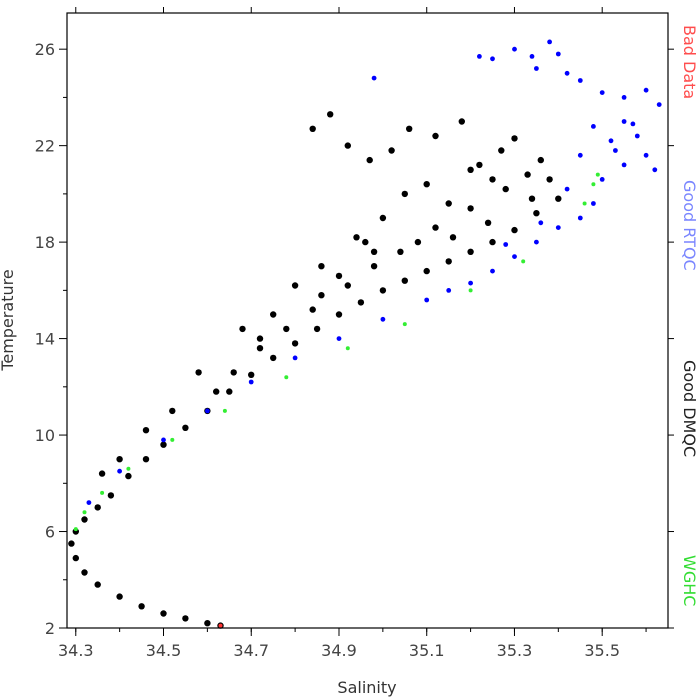 The width and height of the screenshot is (700, 700). What do you see at coordinates (689, 580) in the screenshot?
I see `legend-item-wghc: WGHC` at bounding box center [689, 580].